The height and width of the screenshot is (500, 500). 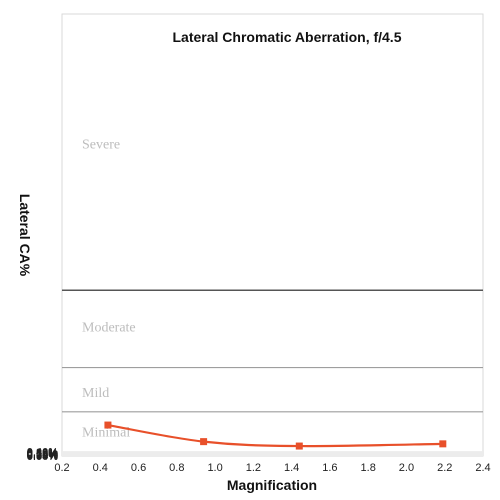 What do you see at coordinates (61, 468) in the screenshot?
I see `x-tick-label: 0.2` at bounding box center [61, 468].